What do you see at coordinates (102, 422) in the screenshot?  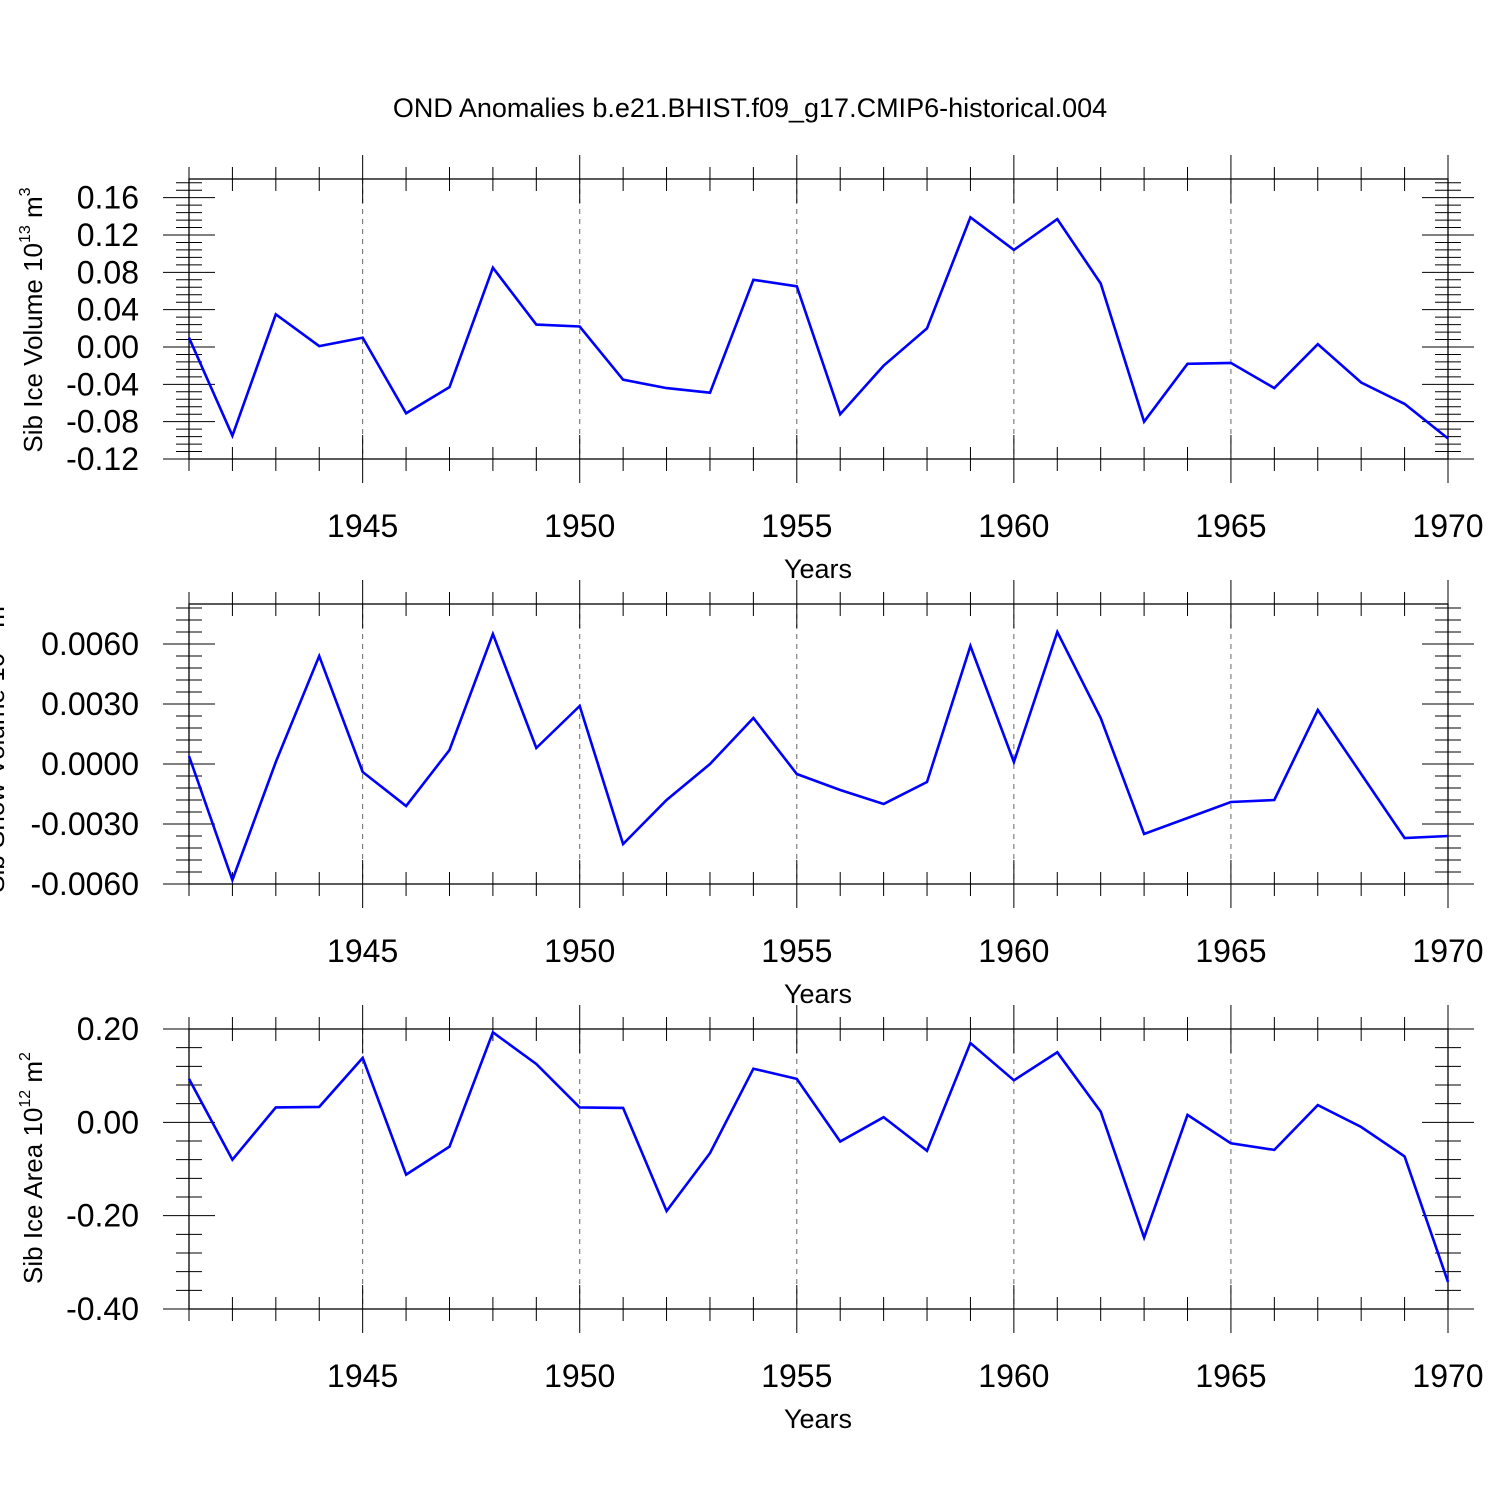 I see `y-tick-label: -0.08` at bounding box center [102, 422].